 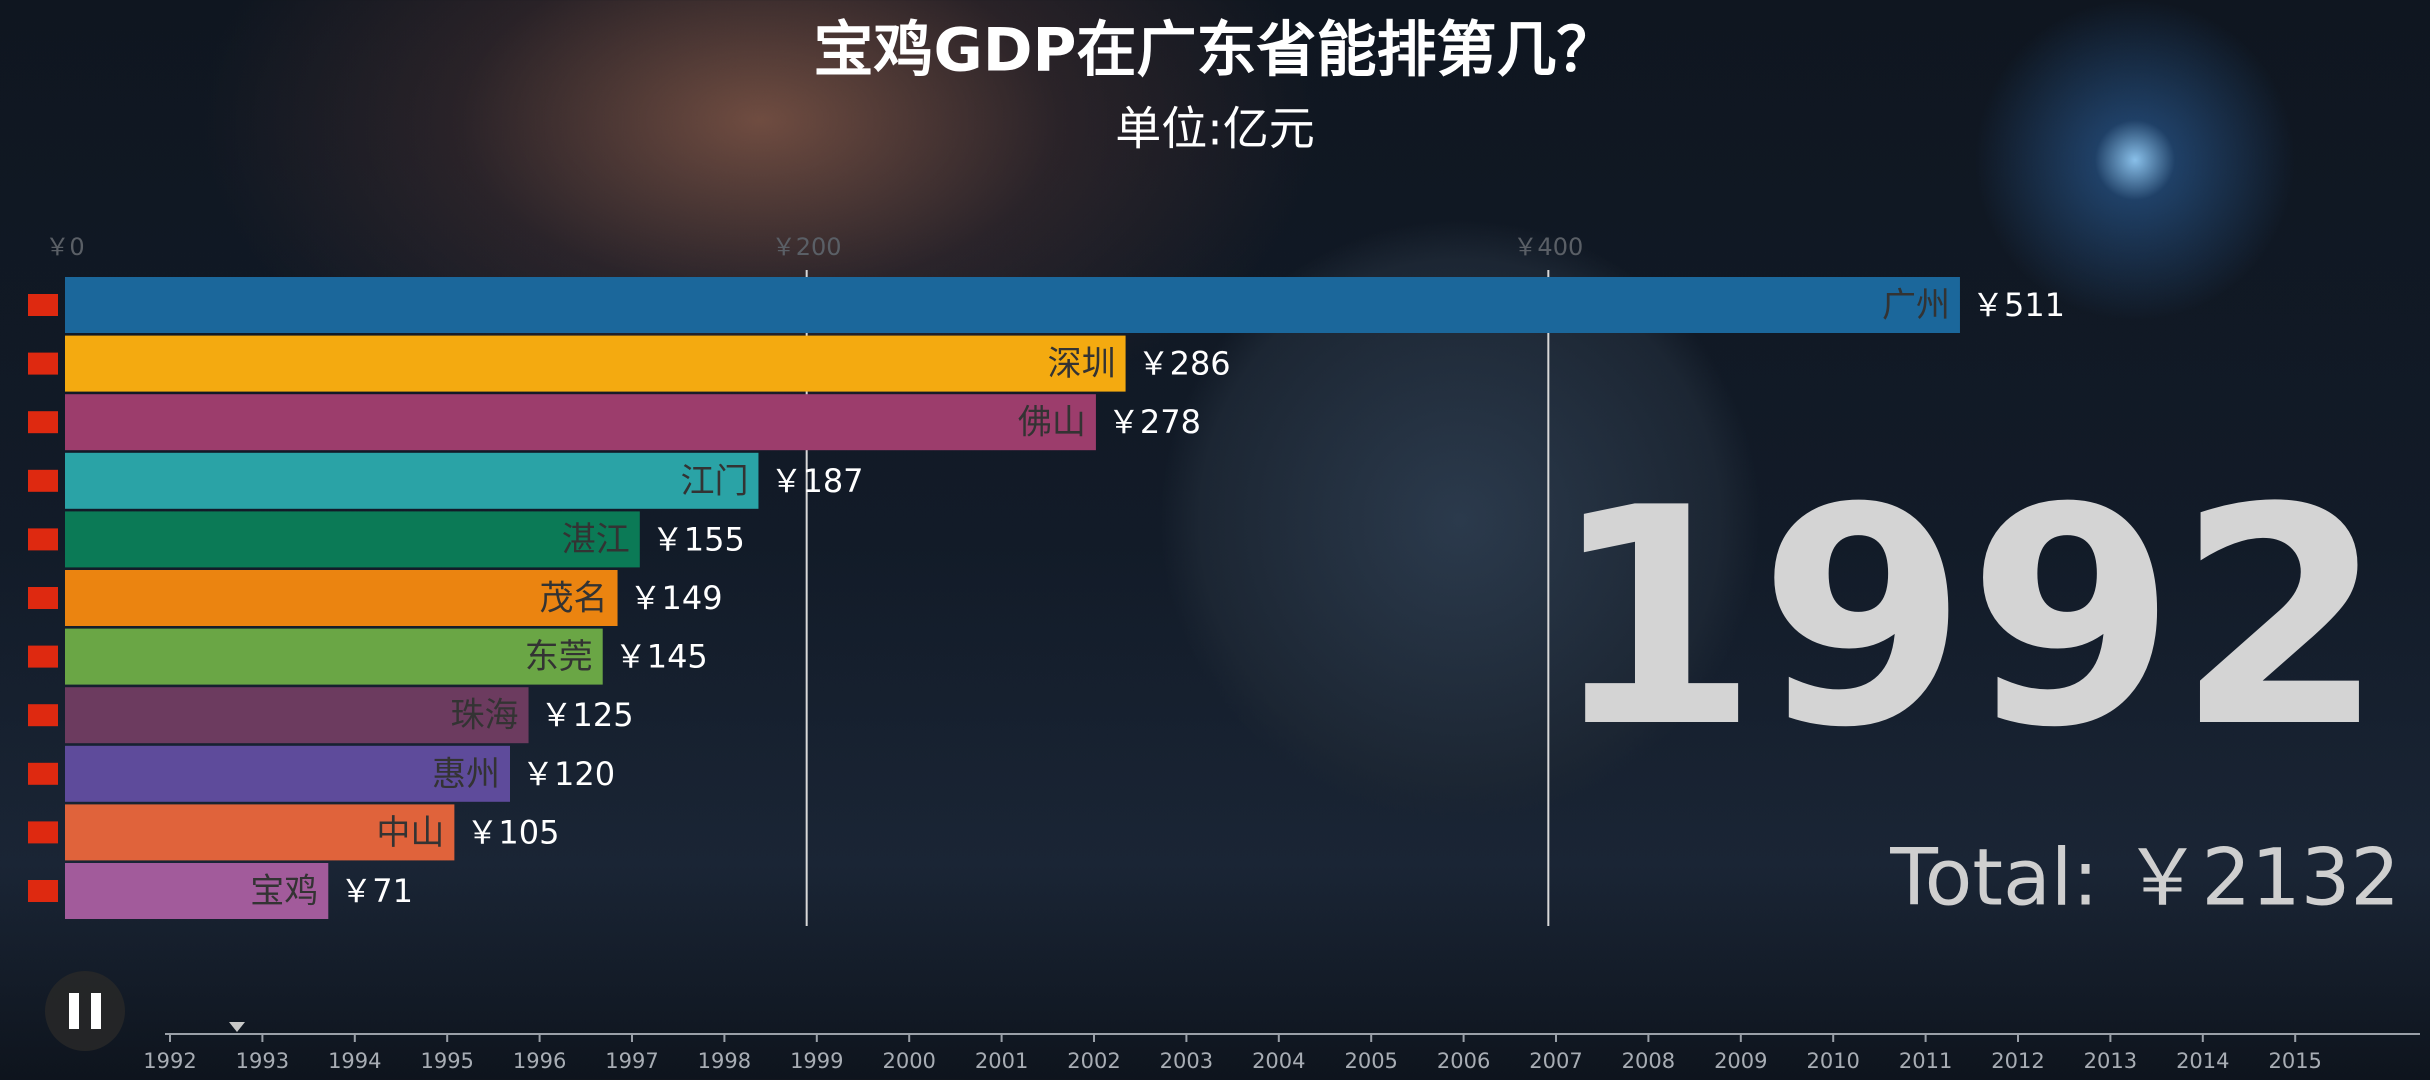 What do you see at coordinates (908, 1061) in the screenshot?
I see `timeline-label: 2000` at bounding box center [908, 1061].